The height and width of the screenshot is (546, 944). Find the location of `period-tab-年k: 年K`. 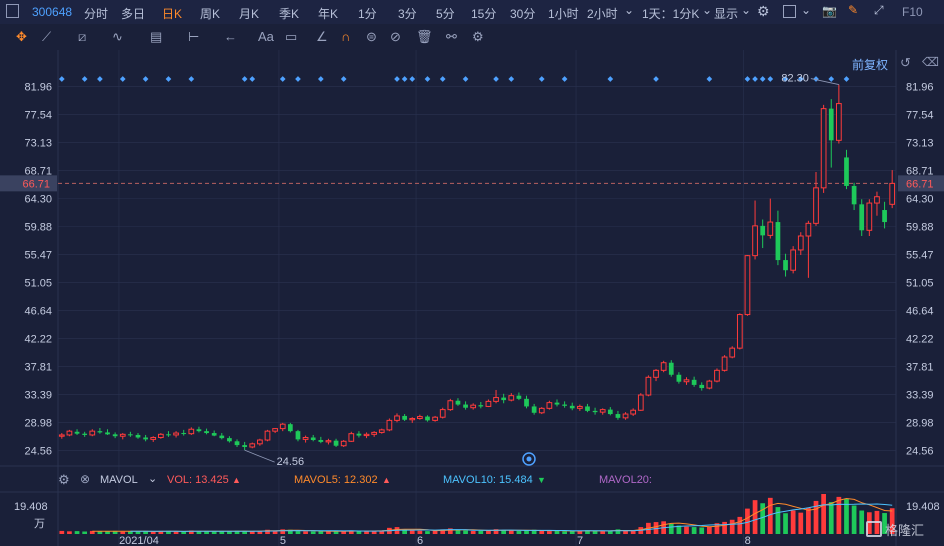

period-tab-年k: 年K is located at coordinates (328, 14).